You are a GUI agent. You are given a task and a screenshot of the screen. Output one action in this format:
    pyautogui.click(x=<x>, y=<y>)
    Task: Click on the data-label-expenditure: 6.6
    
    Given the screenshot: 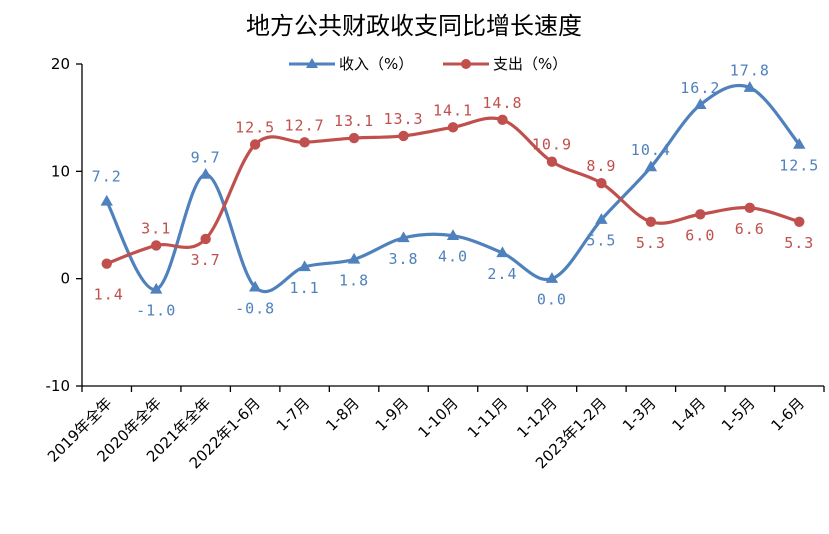 What is the action you would take?
    pyautogui.click(x=750, y=229)
    